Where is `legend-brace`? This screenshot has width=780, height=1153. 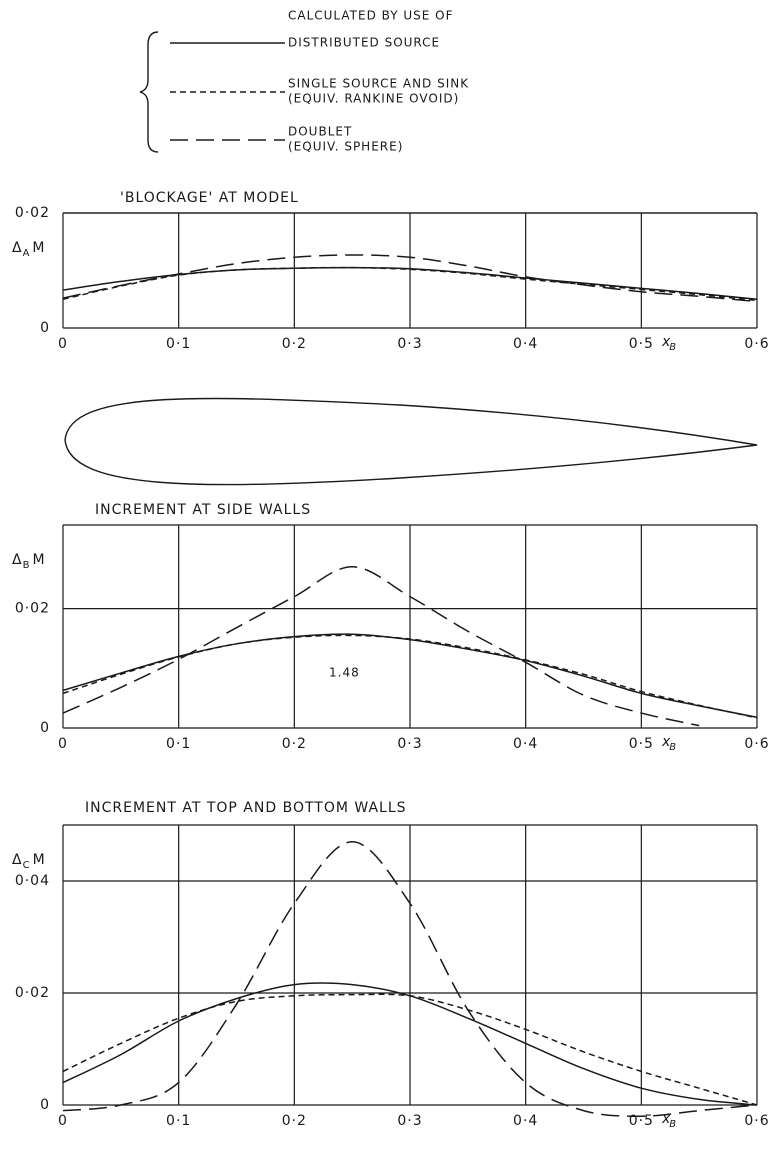 legend-brace is located at coordinates (149, 92).